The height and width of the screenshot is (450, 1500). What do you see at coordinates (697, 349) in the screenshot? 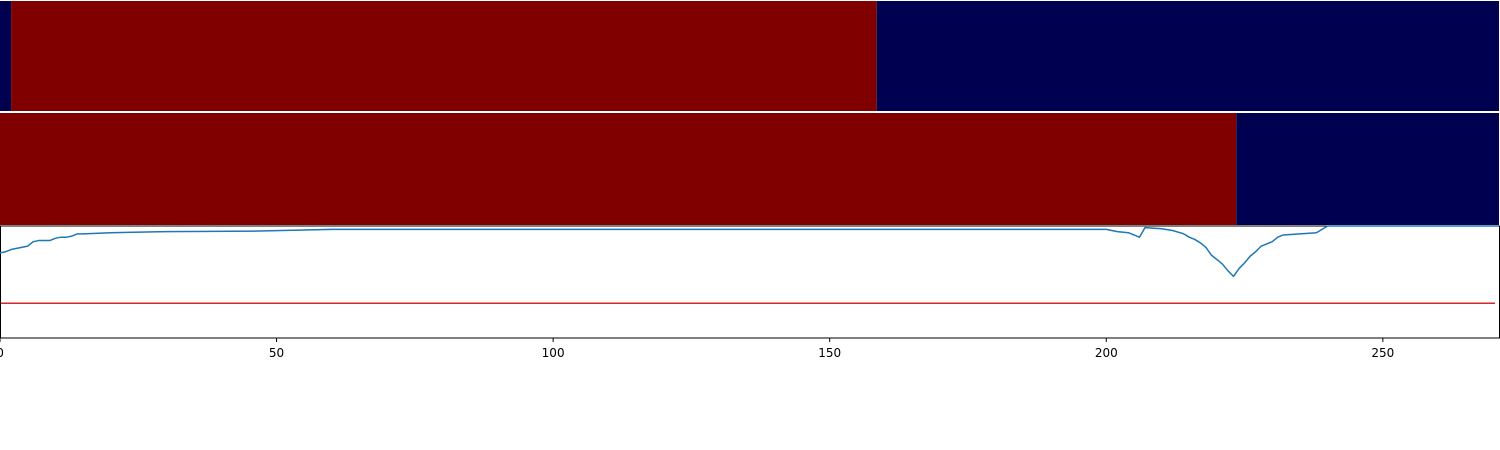
I see `x-axis: 0 50 100 150 200 250` at bounding box center [697, 349].